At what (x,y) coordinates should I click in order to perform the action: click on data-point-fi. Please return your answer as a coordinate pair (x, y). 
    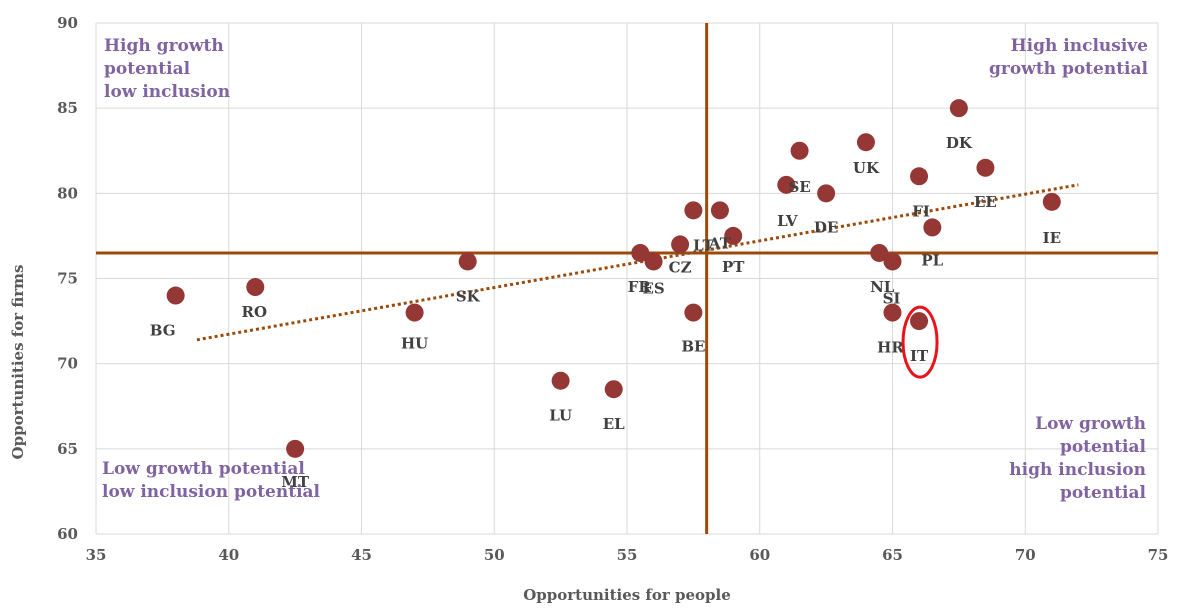
    Looking at the image, I should click on (919, 176).